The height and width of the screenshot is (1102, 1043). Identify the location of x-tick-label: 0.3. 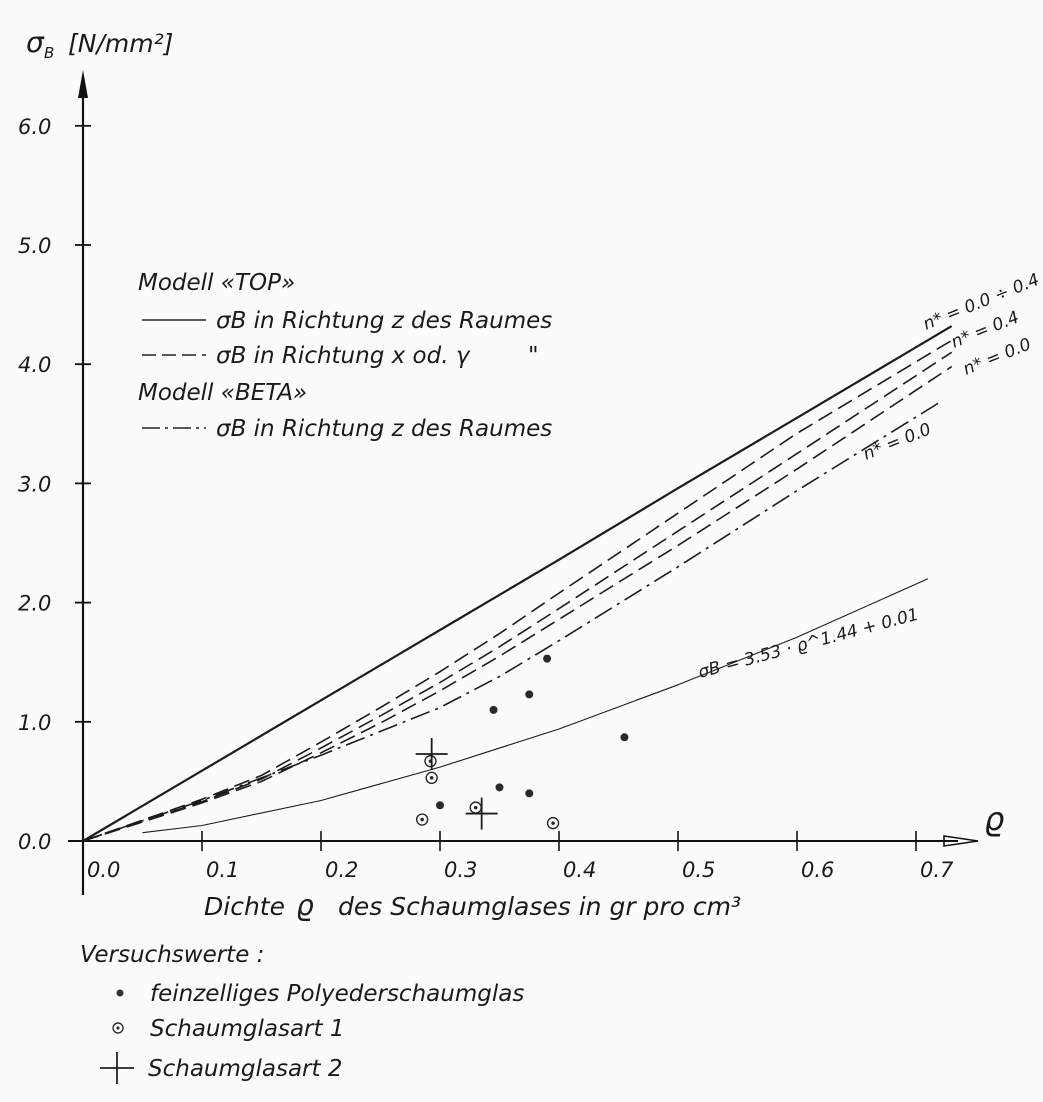
(460, 870).